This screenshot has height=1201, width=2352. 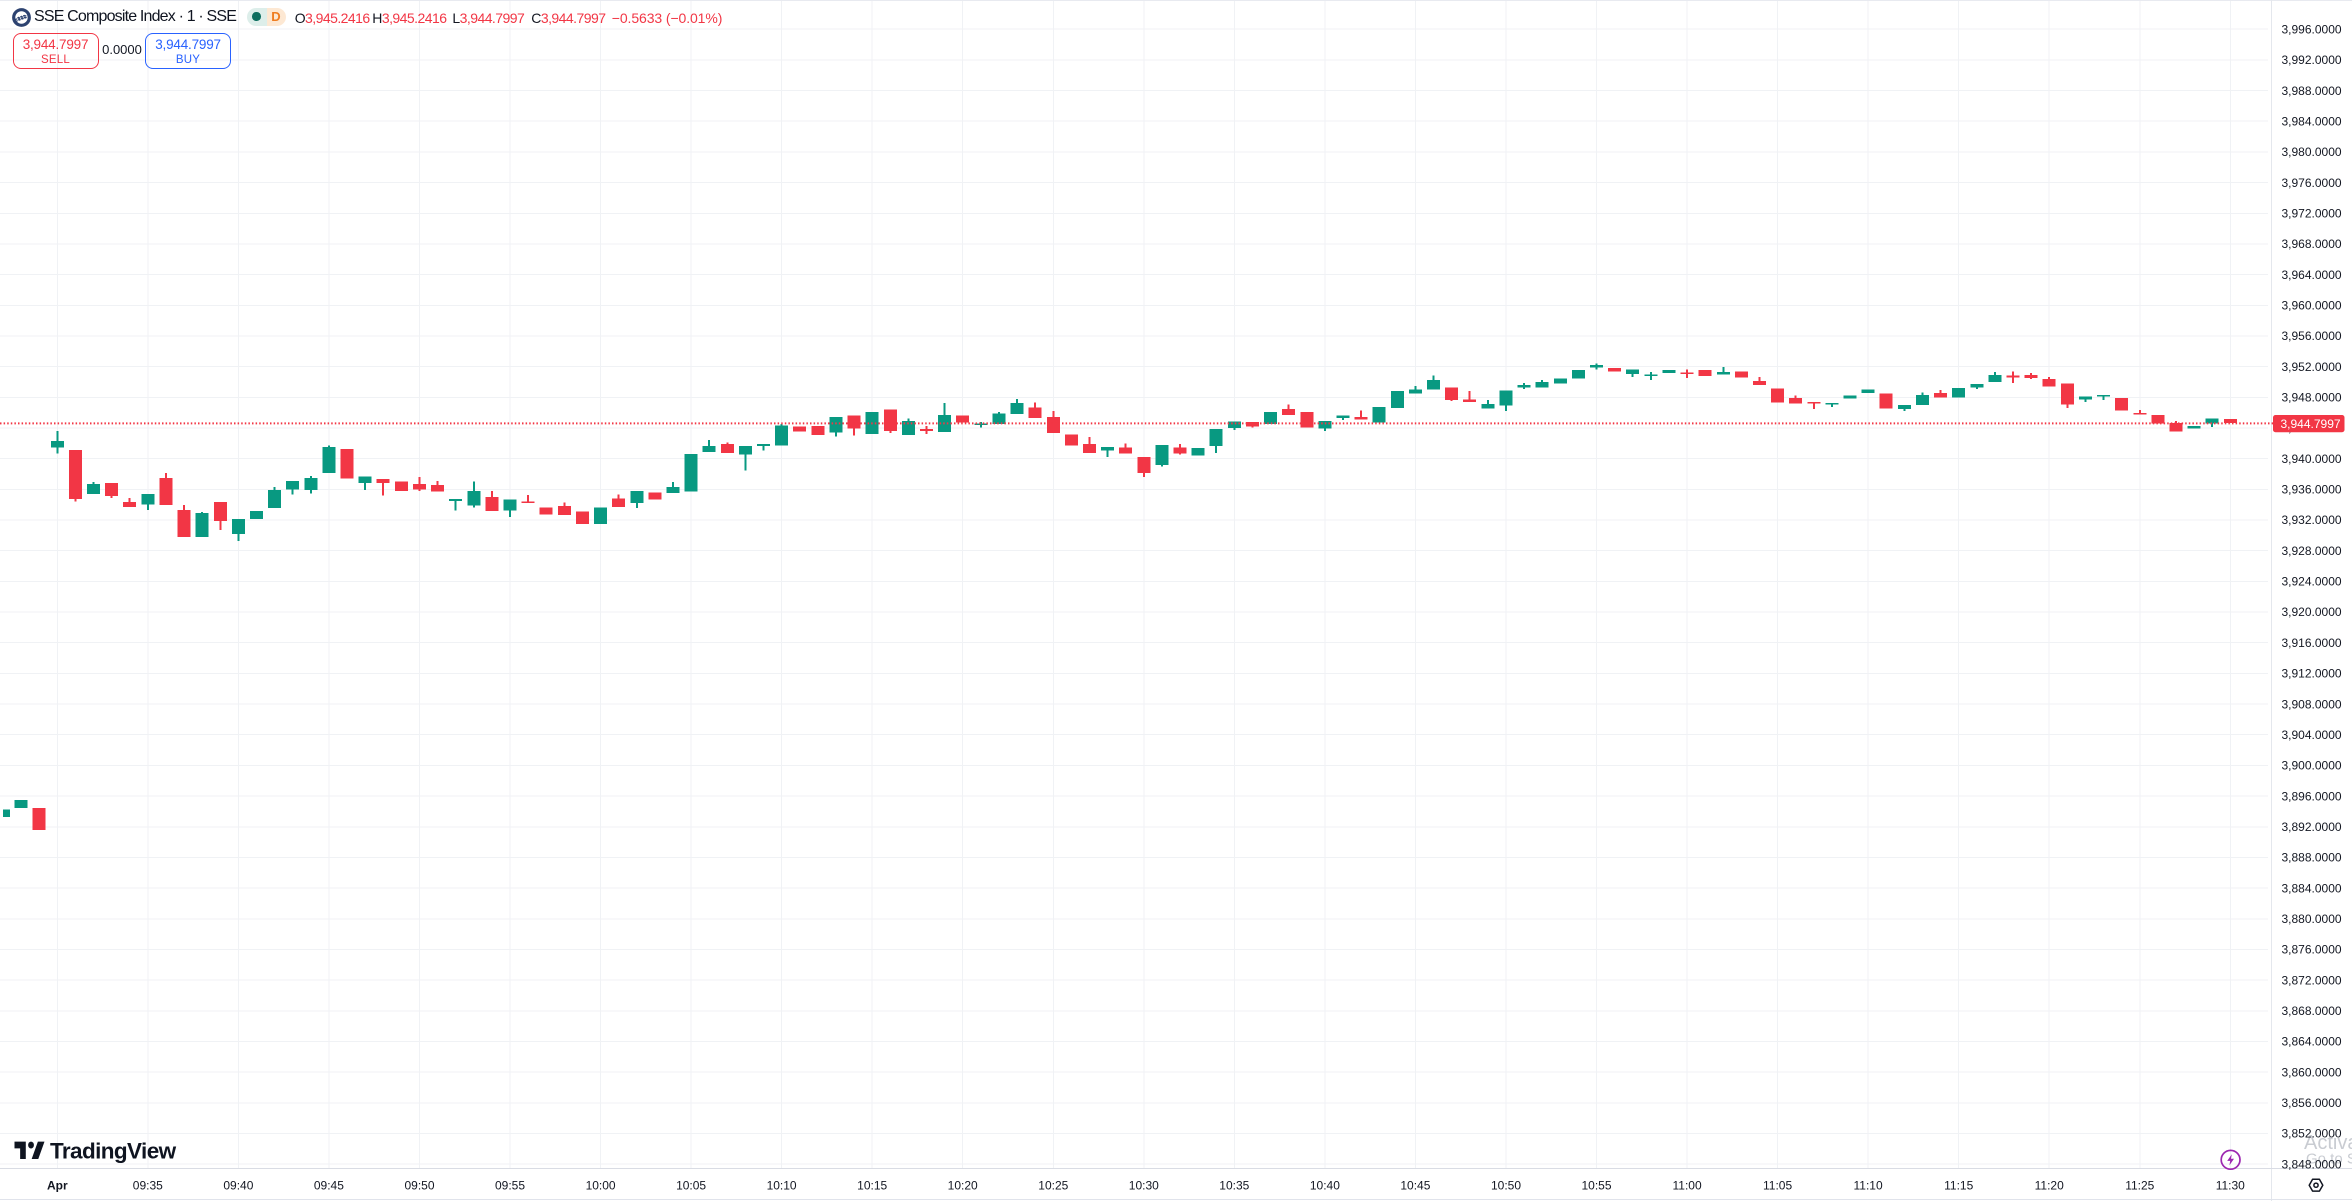 I want to click on svg-text: 3,848.0000, so click(x=2312, y=1164).